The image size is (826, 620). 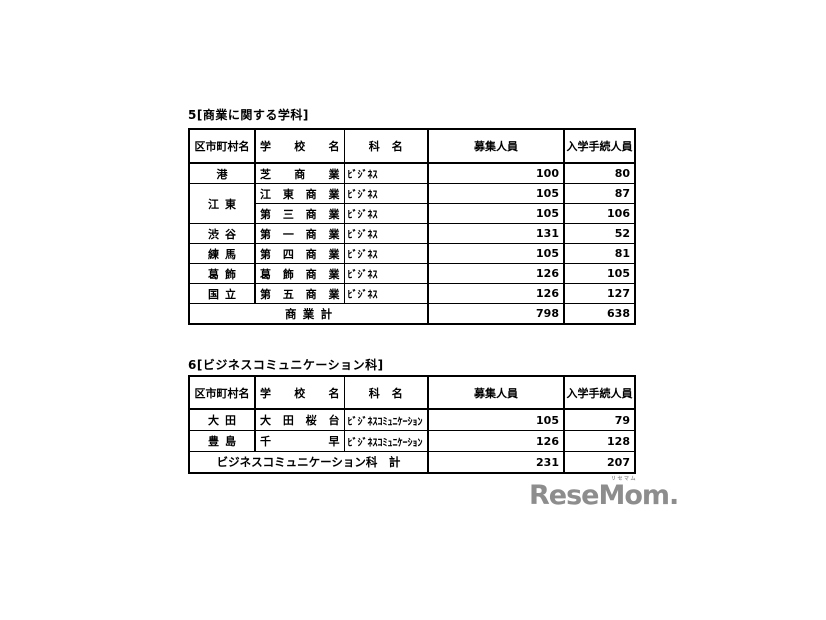 I want to click on total-enrolled: 207, so click(x=599, y=462).